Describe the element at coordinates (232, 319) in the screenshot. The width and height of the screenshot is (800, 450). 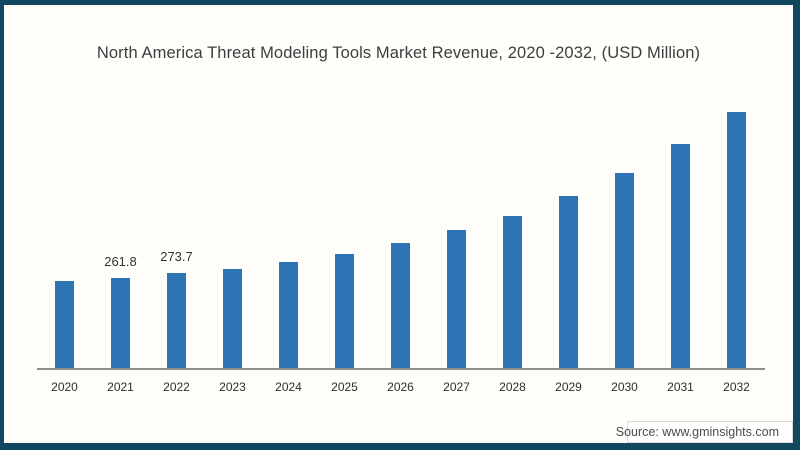
I see `bar-2023` at that location.